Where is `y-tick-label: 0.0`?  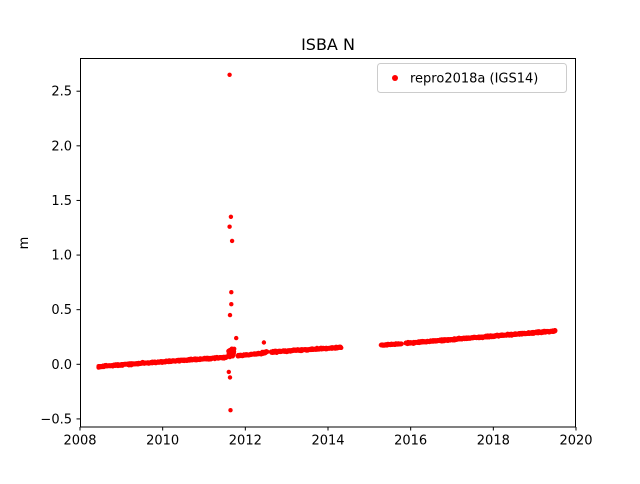
y-tick-label: 0.0 is located at coordinates (61, 365).